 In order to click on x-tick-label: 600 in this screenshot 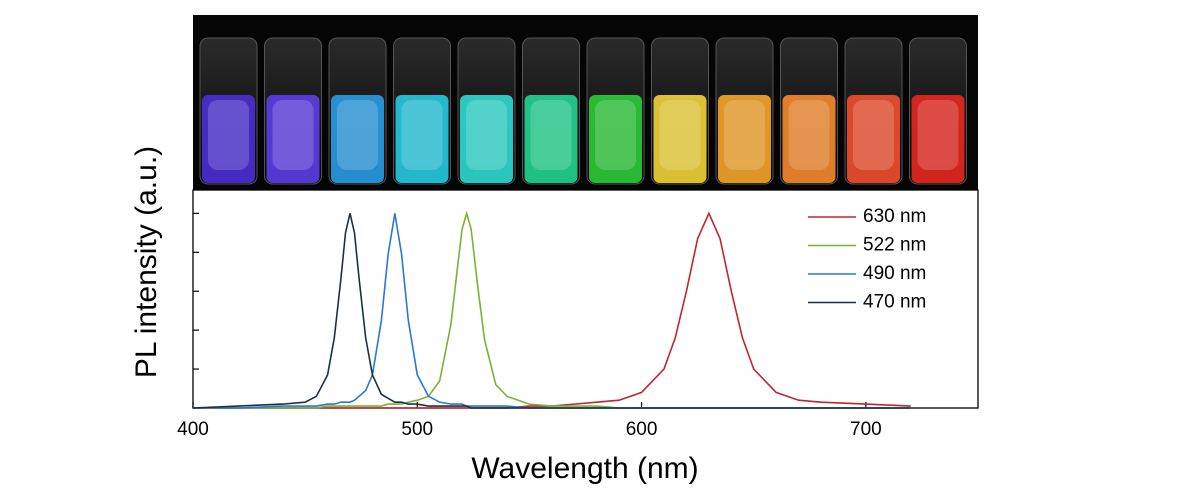, I will do `click(642, 429)`.